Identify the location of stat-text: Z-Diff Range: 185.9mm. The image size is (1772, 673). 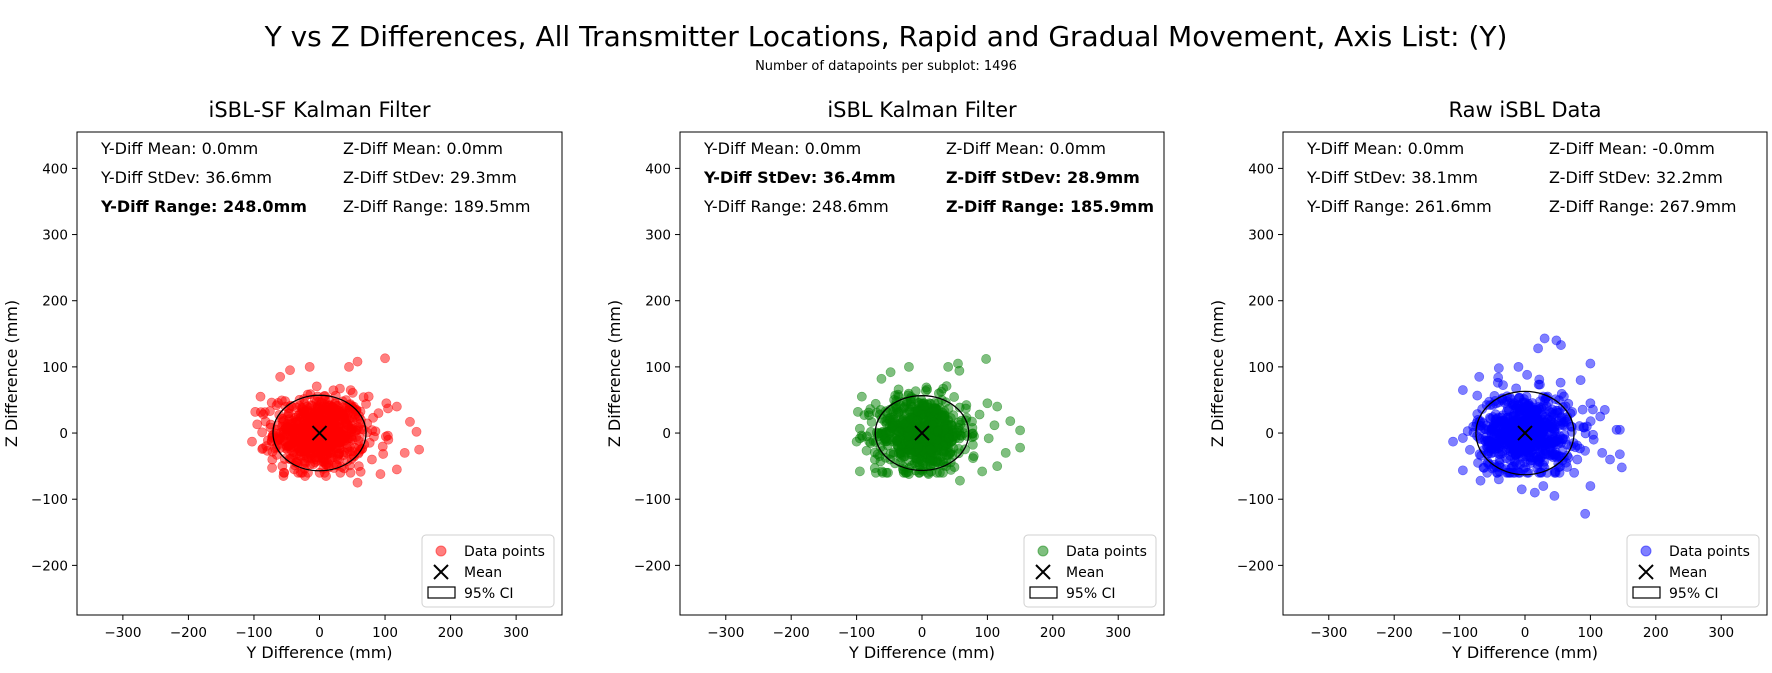
(1050, 206).